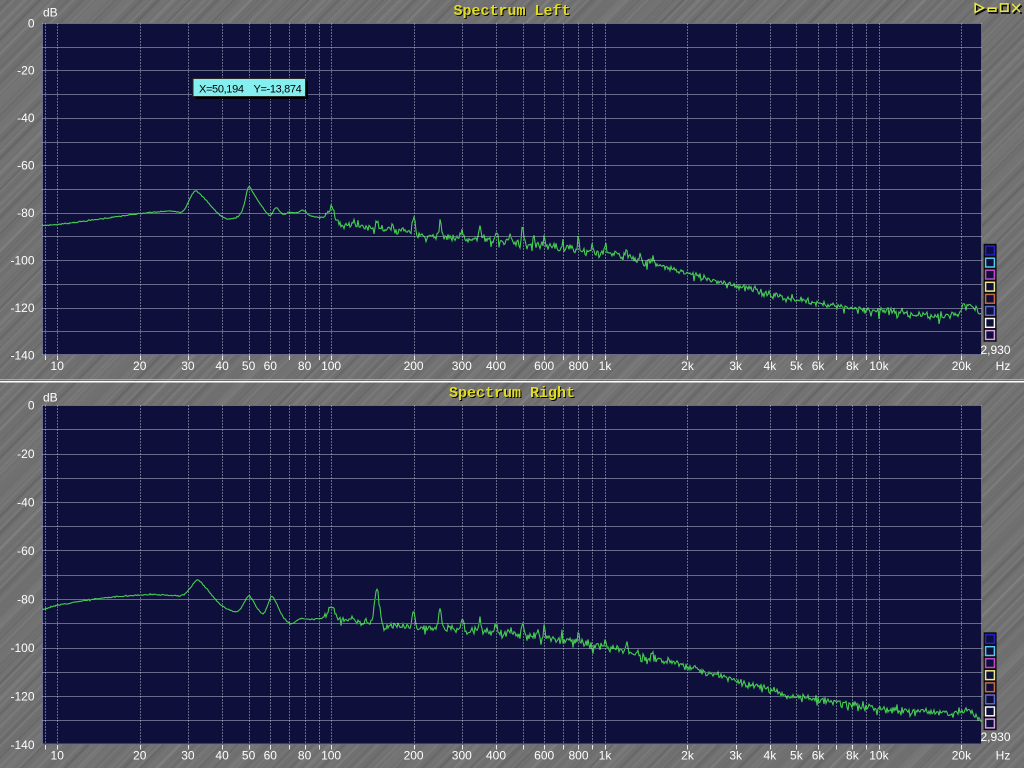 The width and height of the screenshot is (1024, 768). What do you see at coordinates (278, 90) in the screenshot?
I see `svg-text: Y=-13,874` at bounding box center [278, 90].